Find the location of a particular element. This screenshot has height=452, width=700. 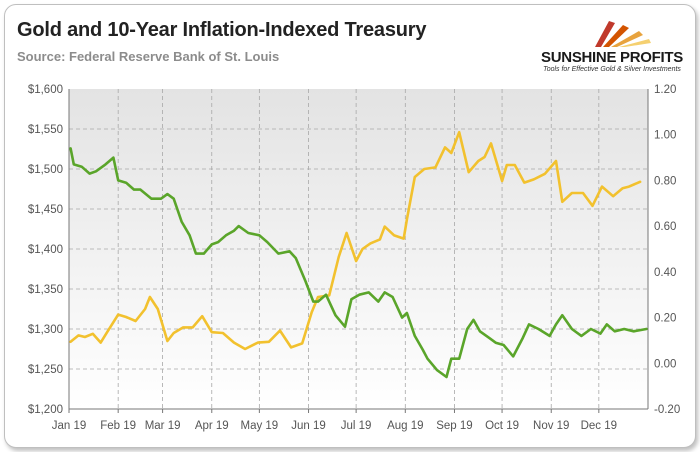

x-tick-label: Jun 19 is located at coordinates (308, 426).